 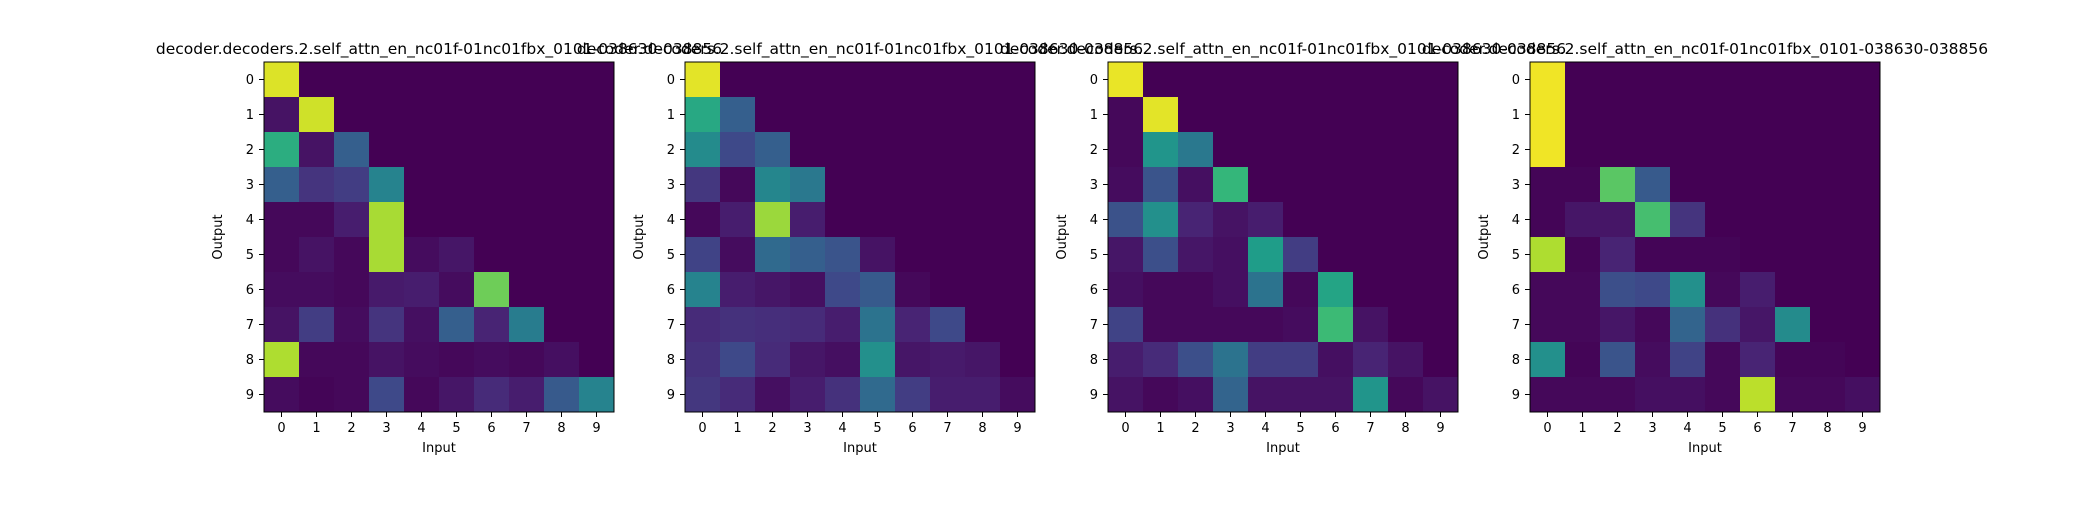 I want to click on y-tick-label: 2, so click(x=671, y=150).